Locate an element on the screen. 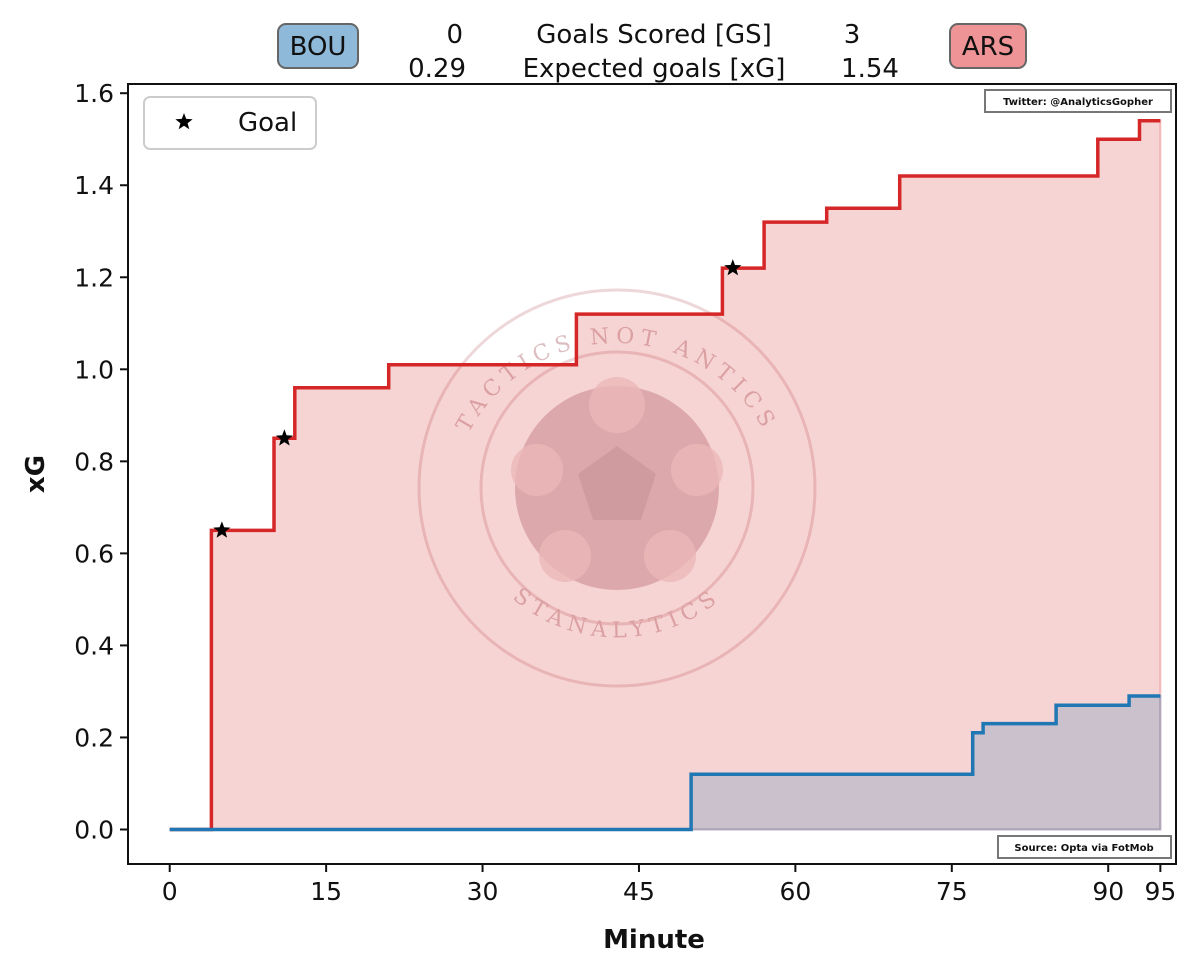  away-team-name: ARS is located at coordinates (988, 47).